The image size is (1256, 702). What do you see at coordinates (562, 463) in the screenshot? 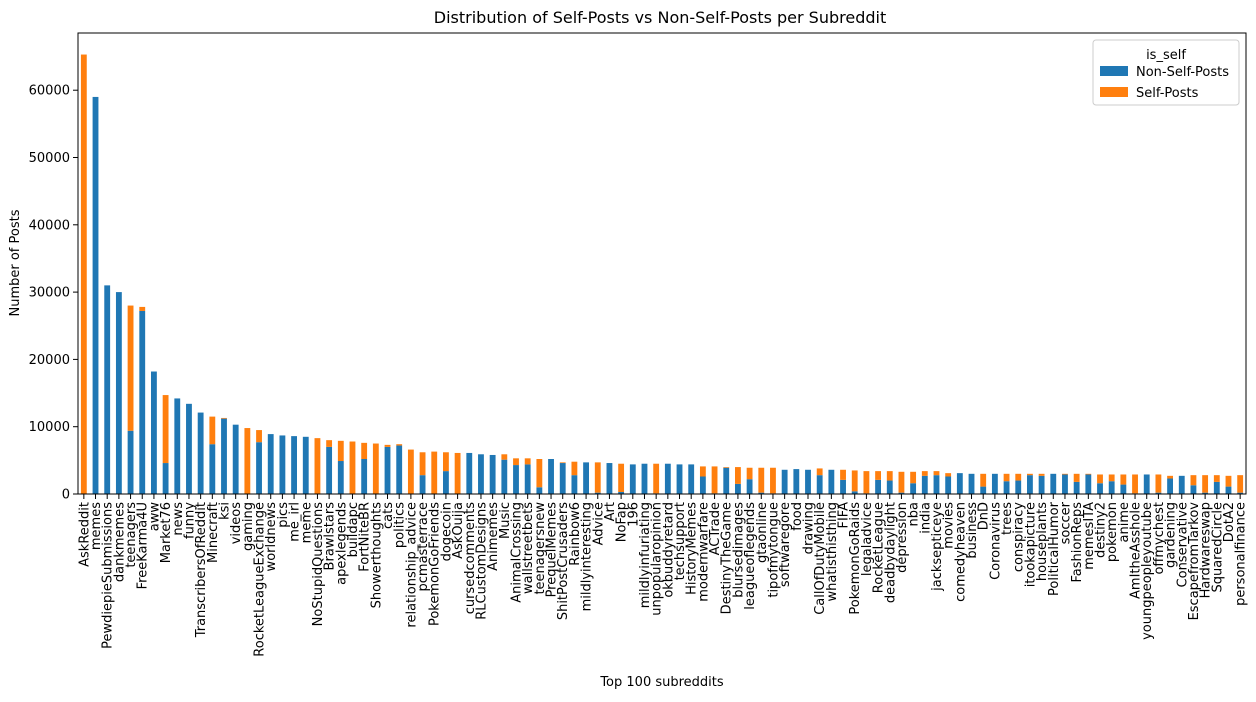
I see `bar-self-posts-shitpostcrusaders` at bounding box center [562, 463].